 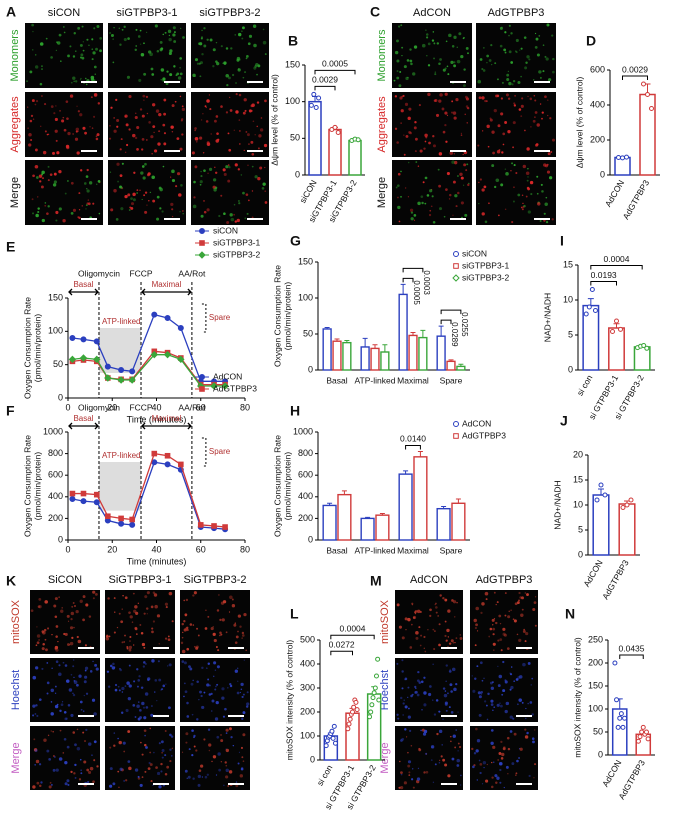 I want to click on panel-letter: I, so click(x=562, y=241).